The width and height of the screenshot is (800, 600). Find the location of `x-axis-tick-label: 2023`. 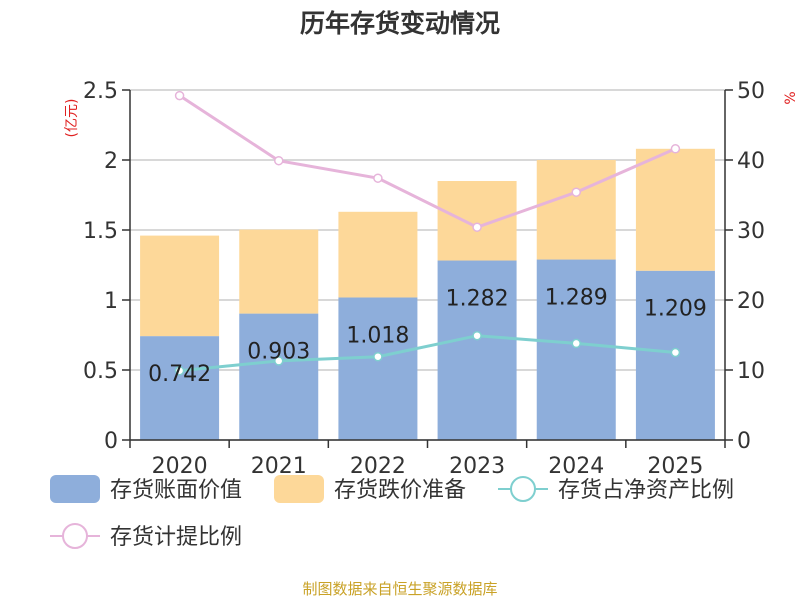

x-axis-tick-label: 2023 is located at coordinates (477, 466).